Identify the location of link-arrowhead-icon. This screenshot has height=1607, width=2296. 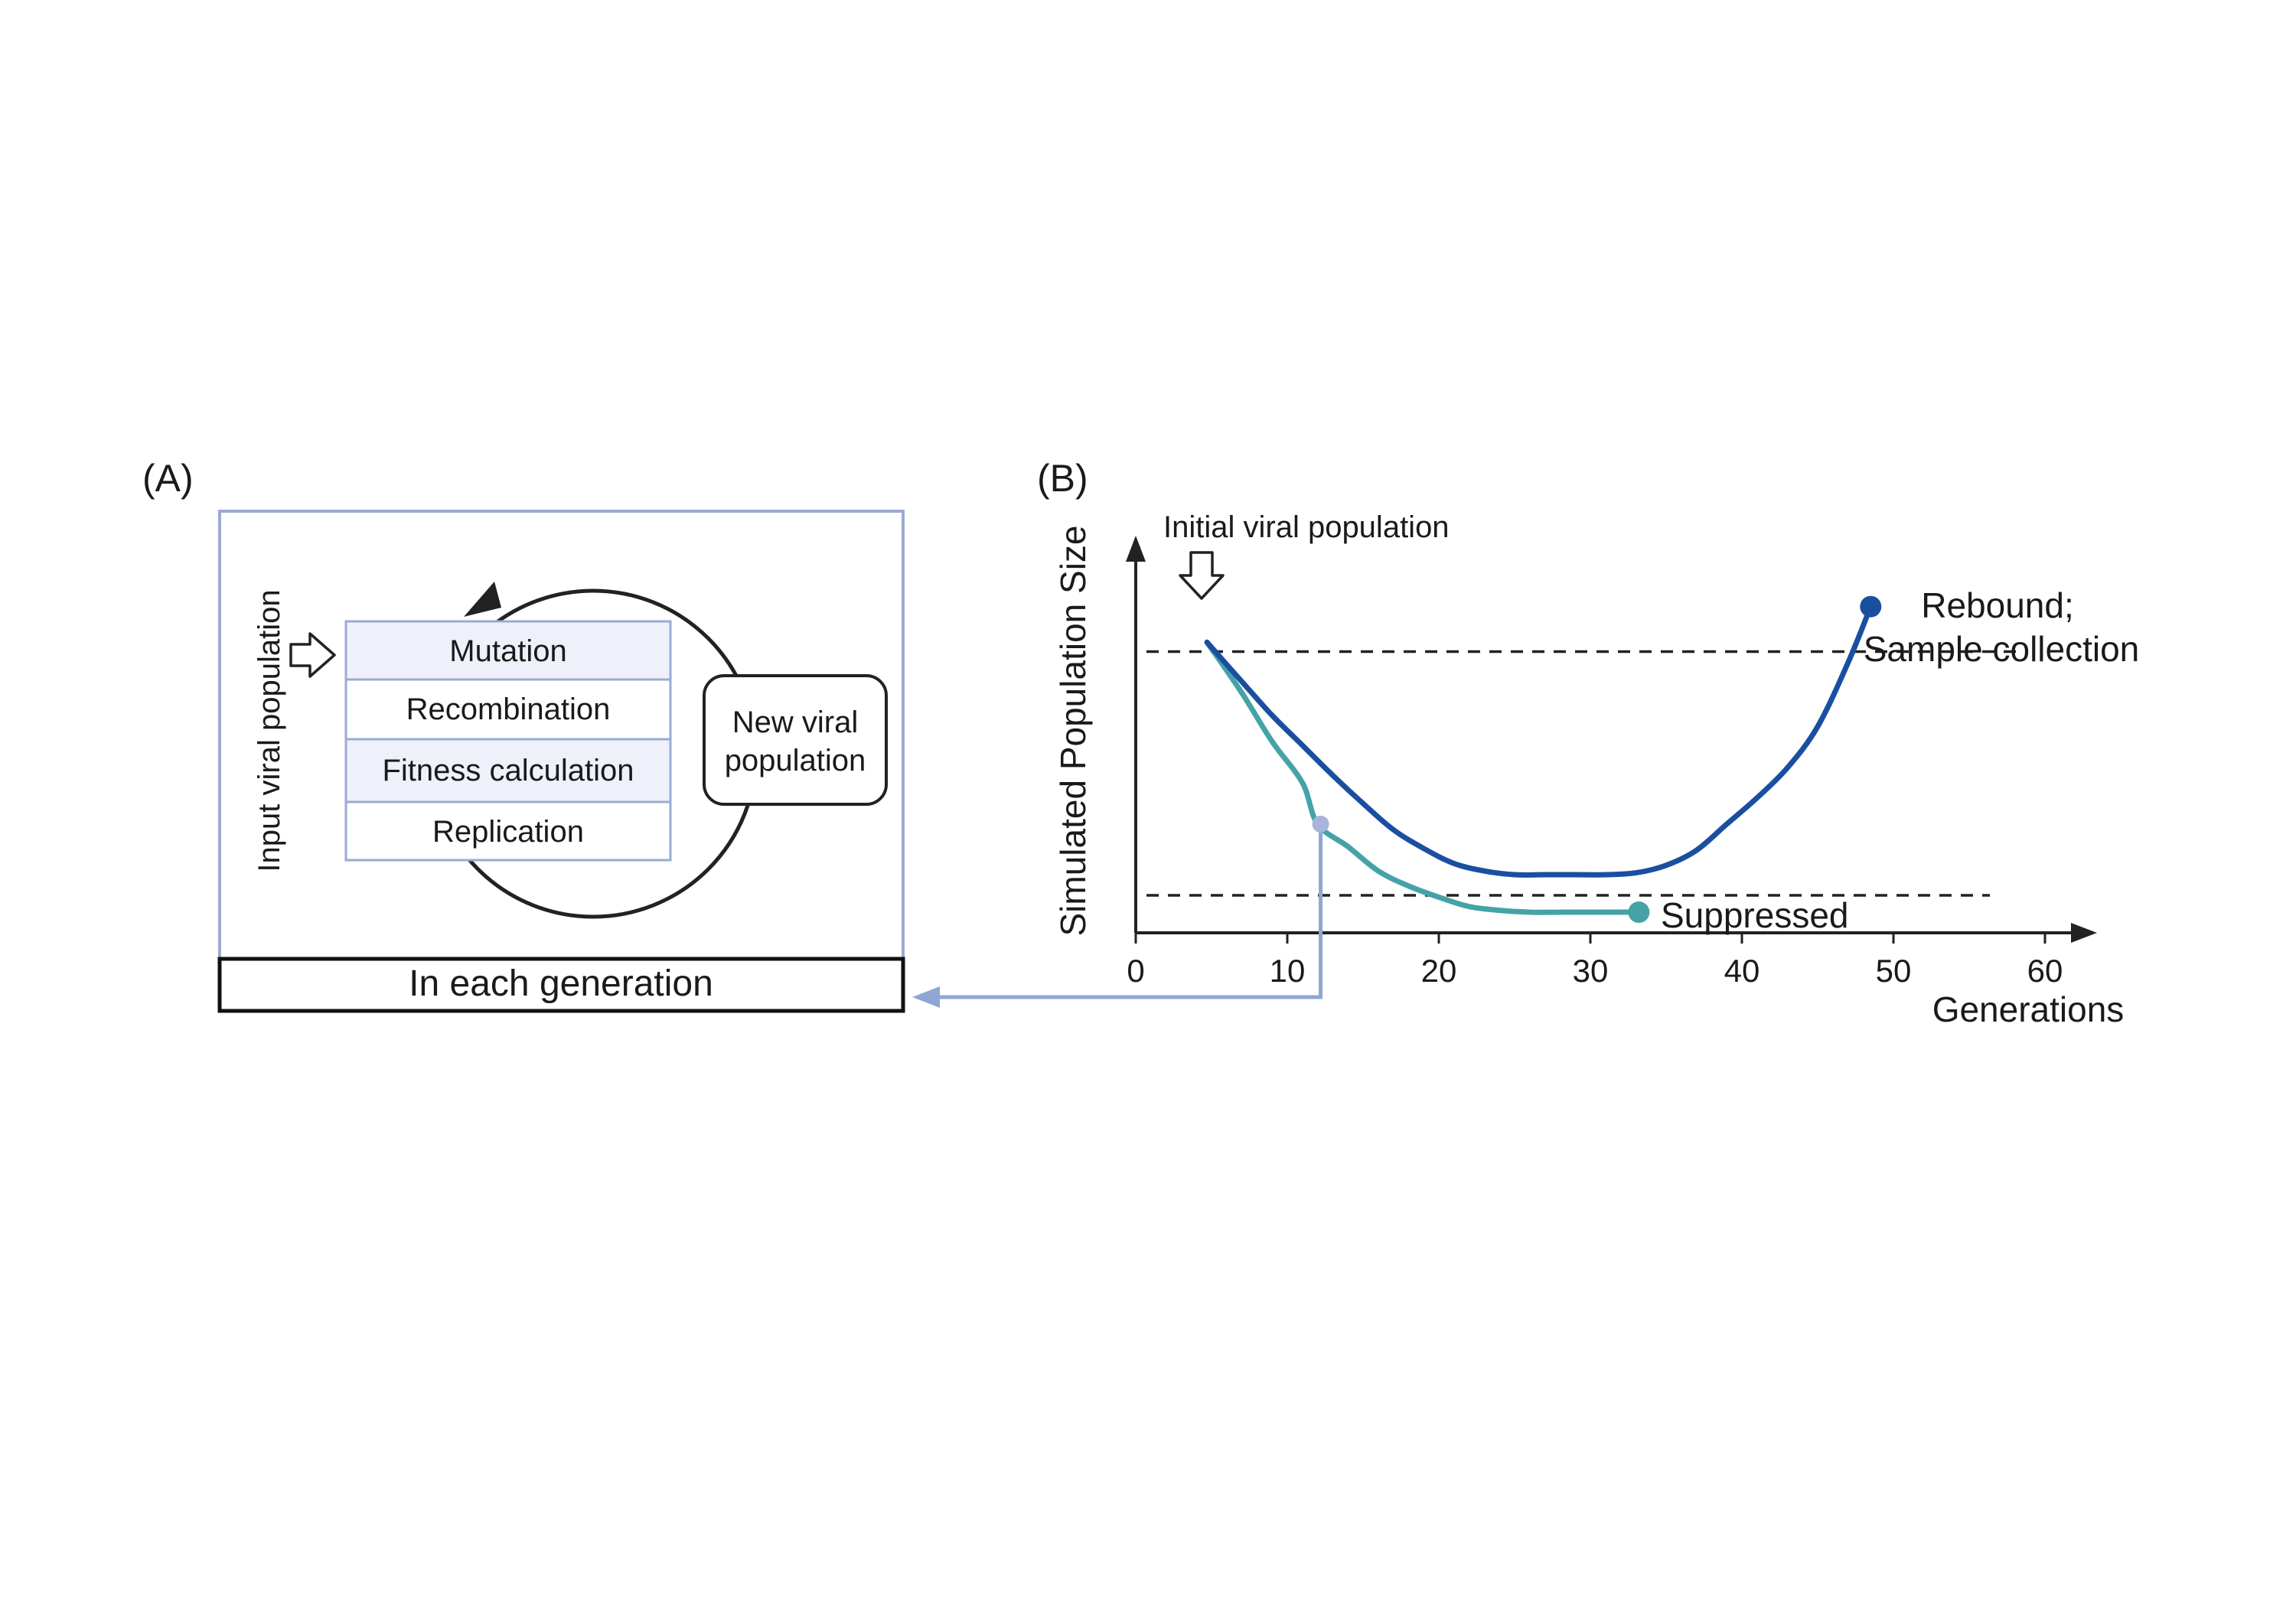
(926, 997).